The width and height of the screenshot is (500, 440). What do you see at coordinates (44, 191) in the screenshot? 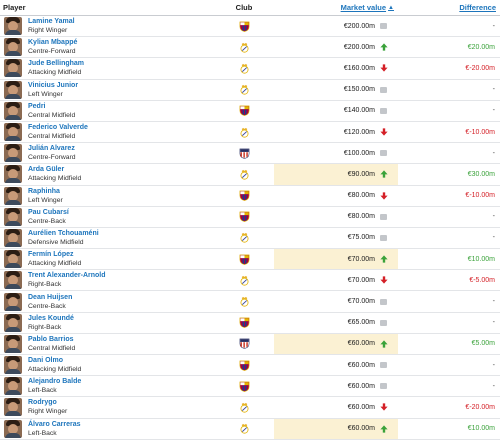
I see `player-name-link: Raphinha` at bounding box center [44, 191].